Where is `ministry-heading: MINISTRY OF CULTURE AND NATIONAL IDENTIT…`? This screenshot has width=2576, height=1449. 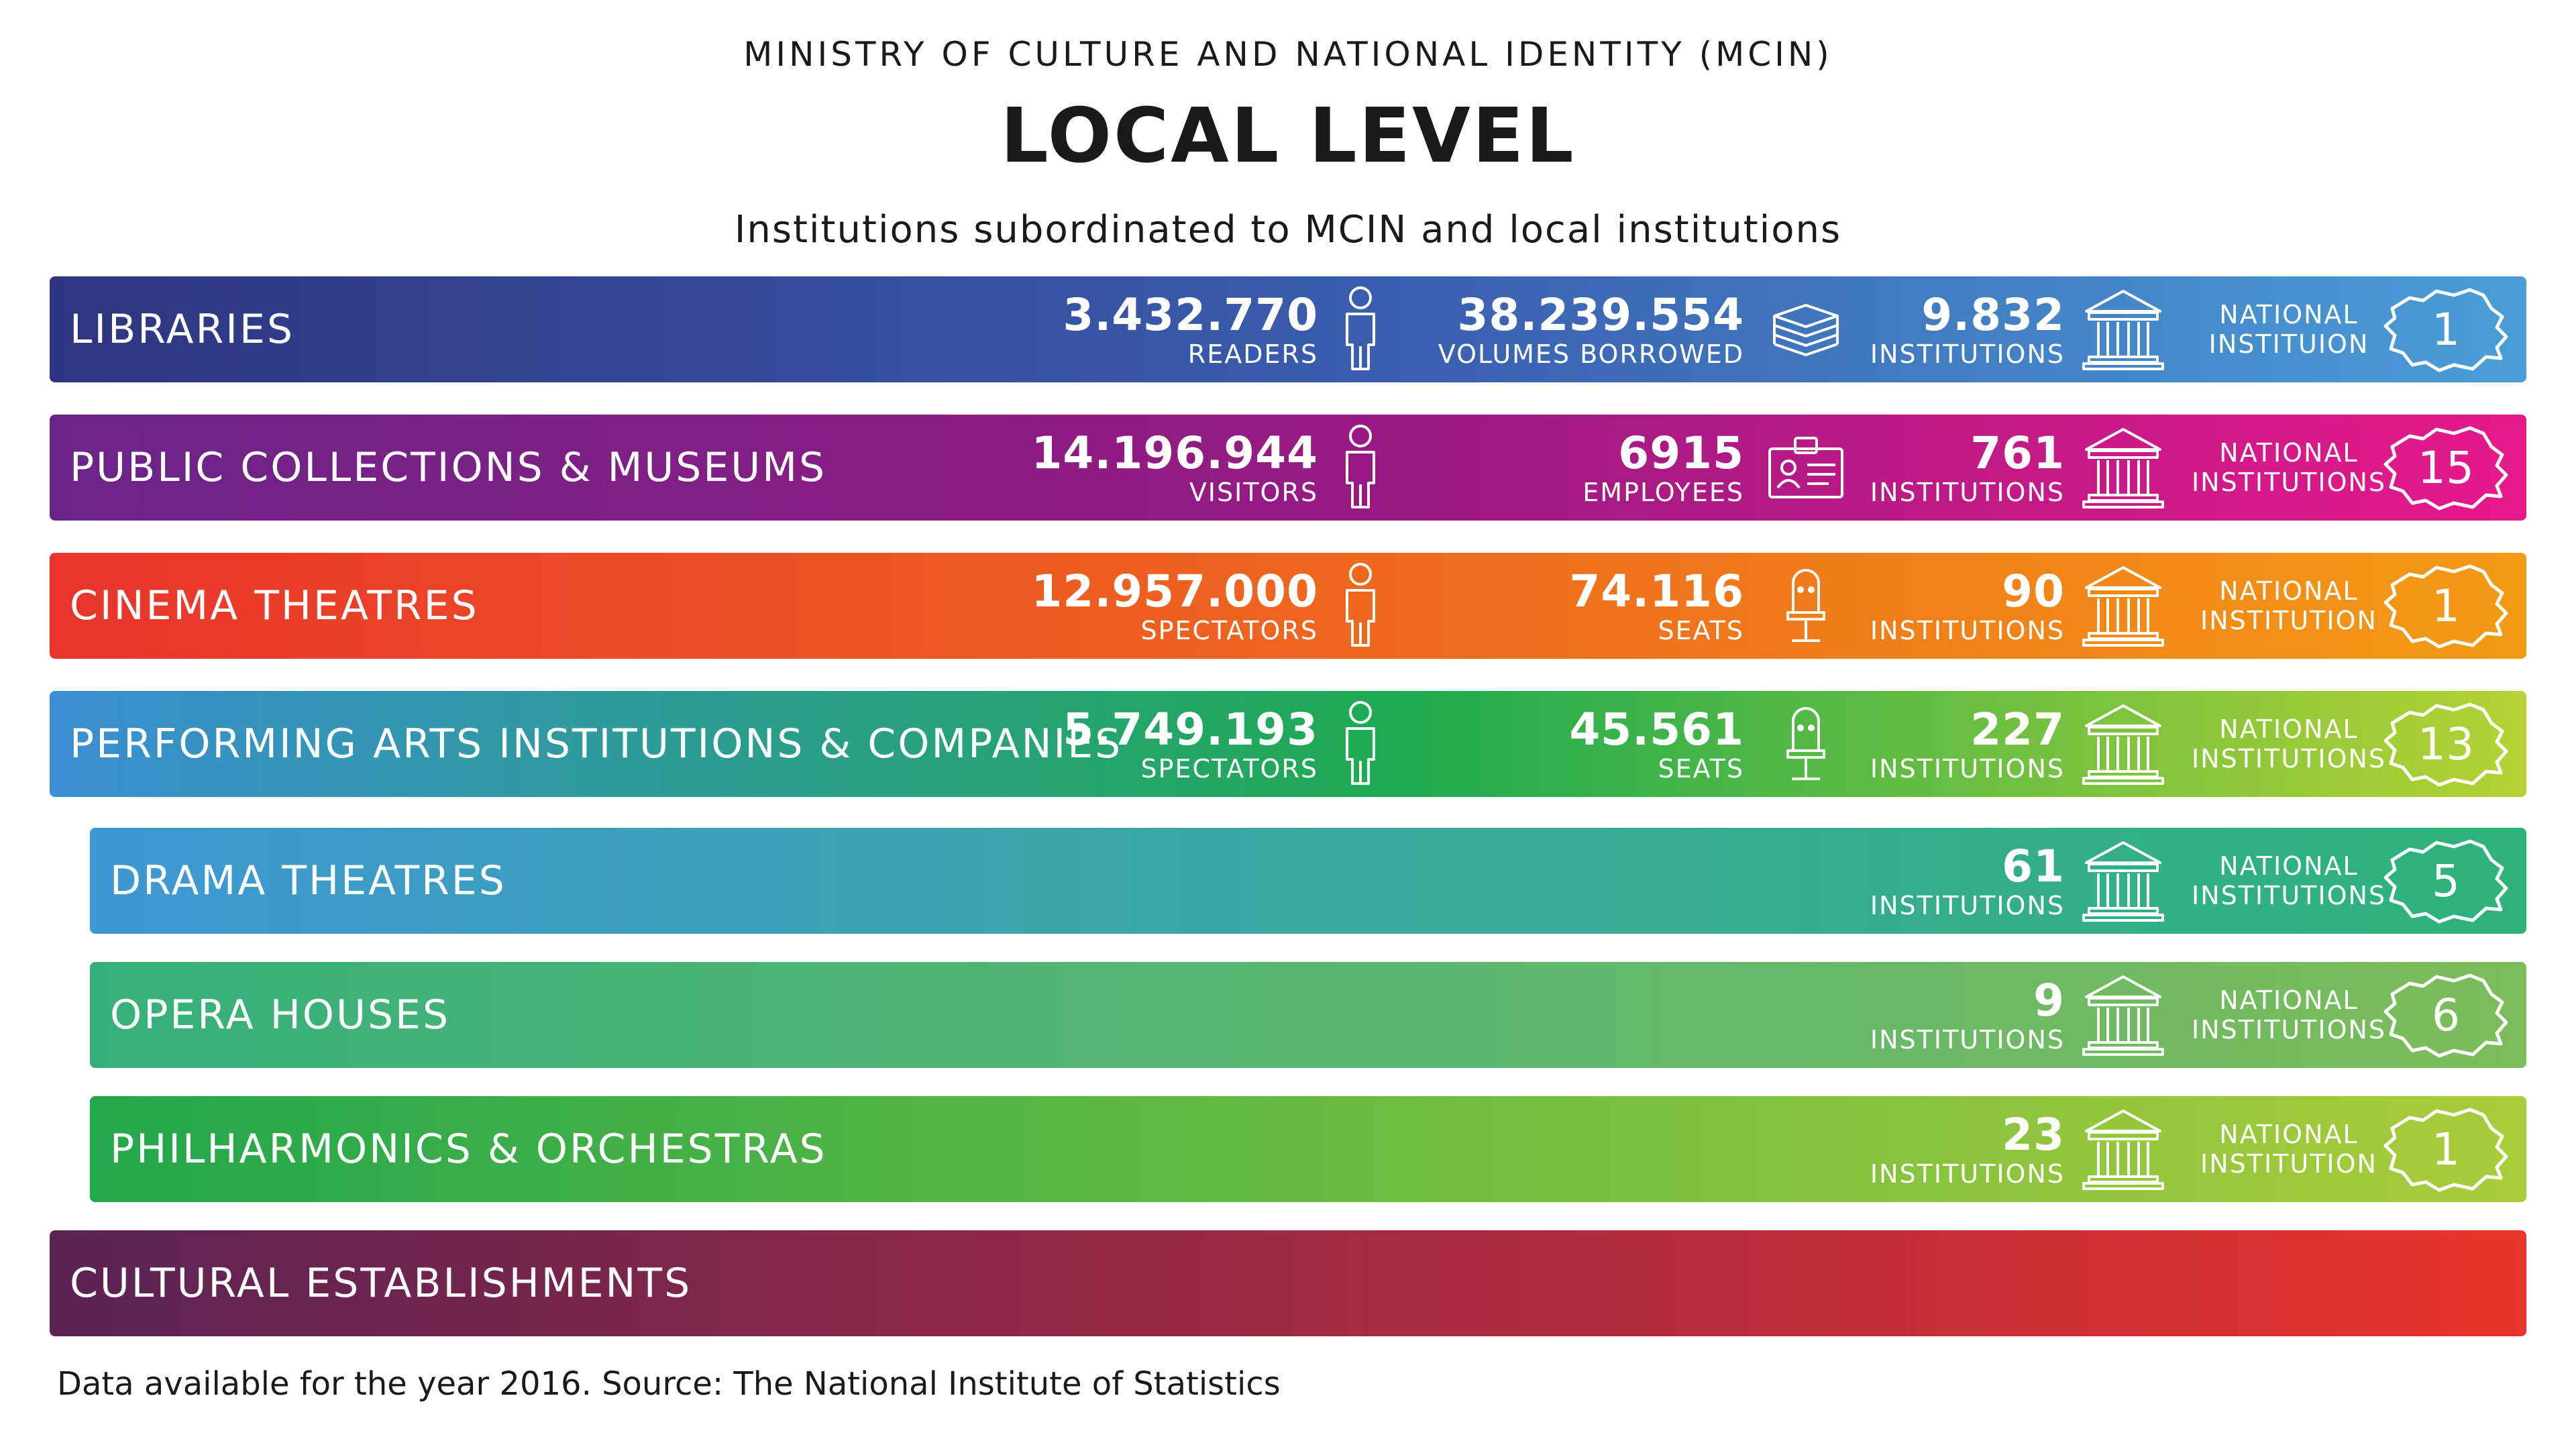 ministry-heading: MINISTRY OF CULTURE AND NATIONAL IDENTIT… is located at coordinates (1288, 54).